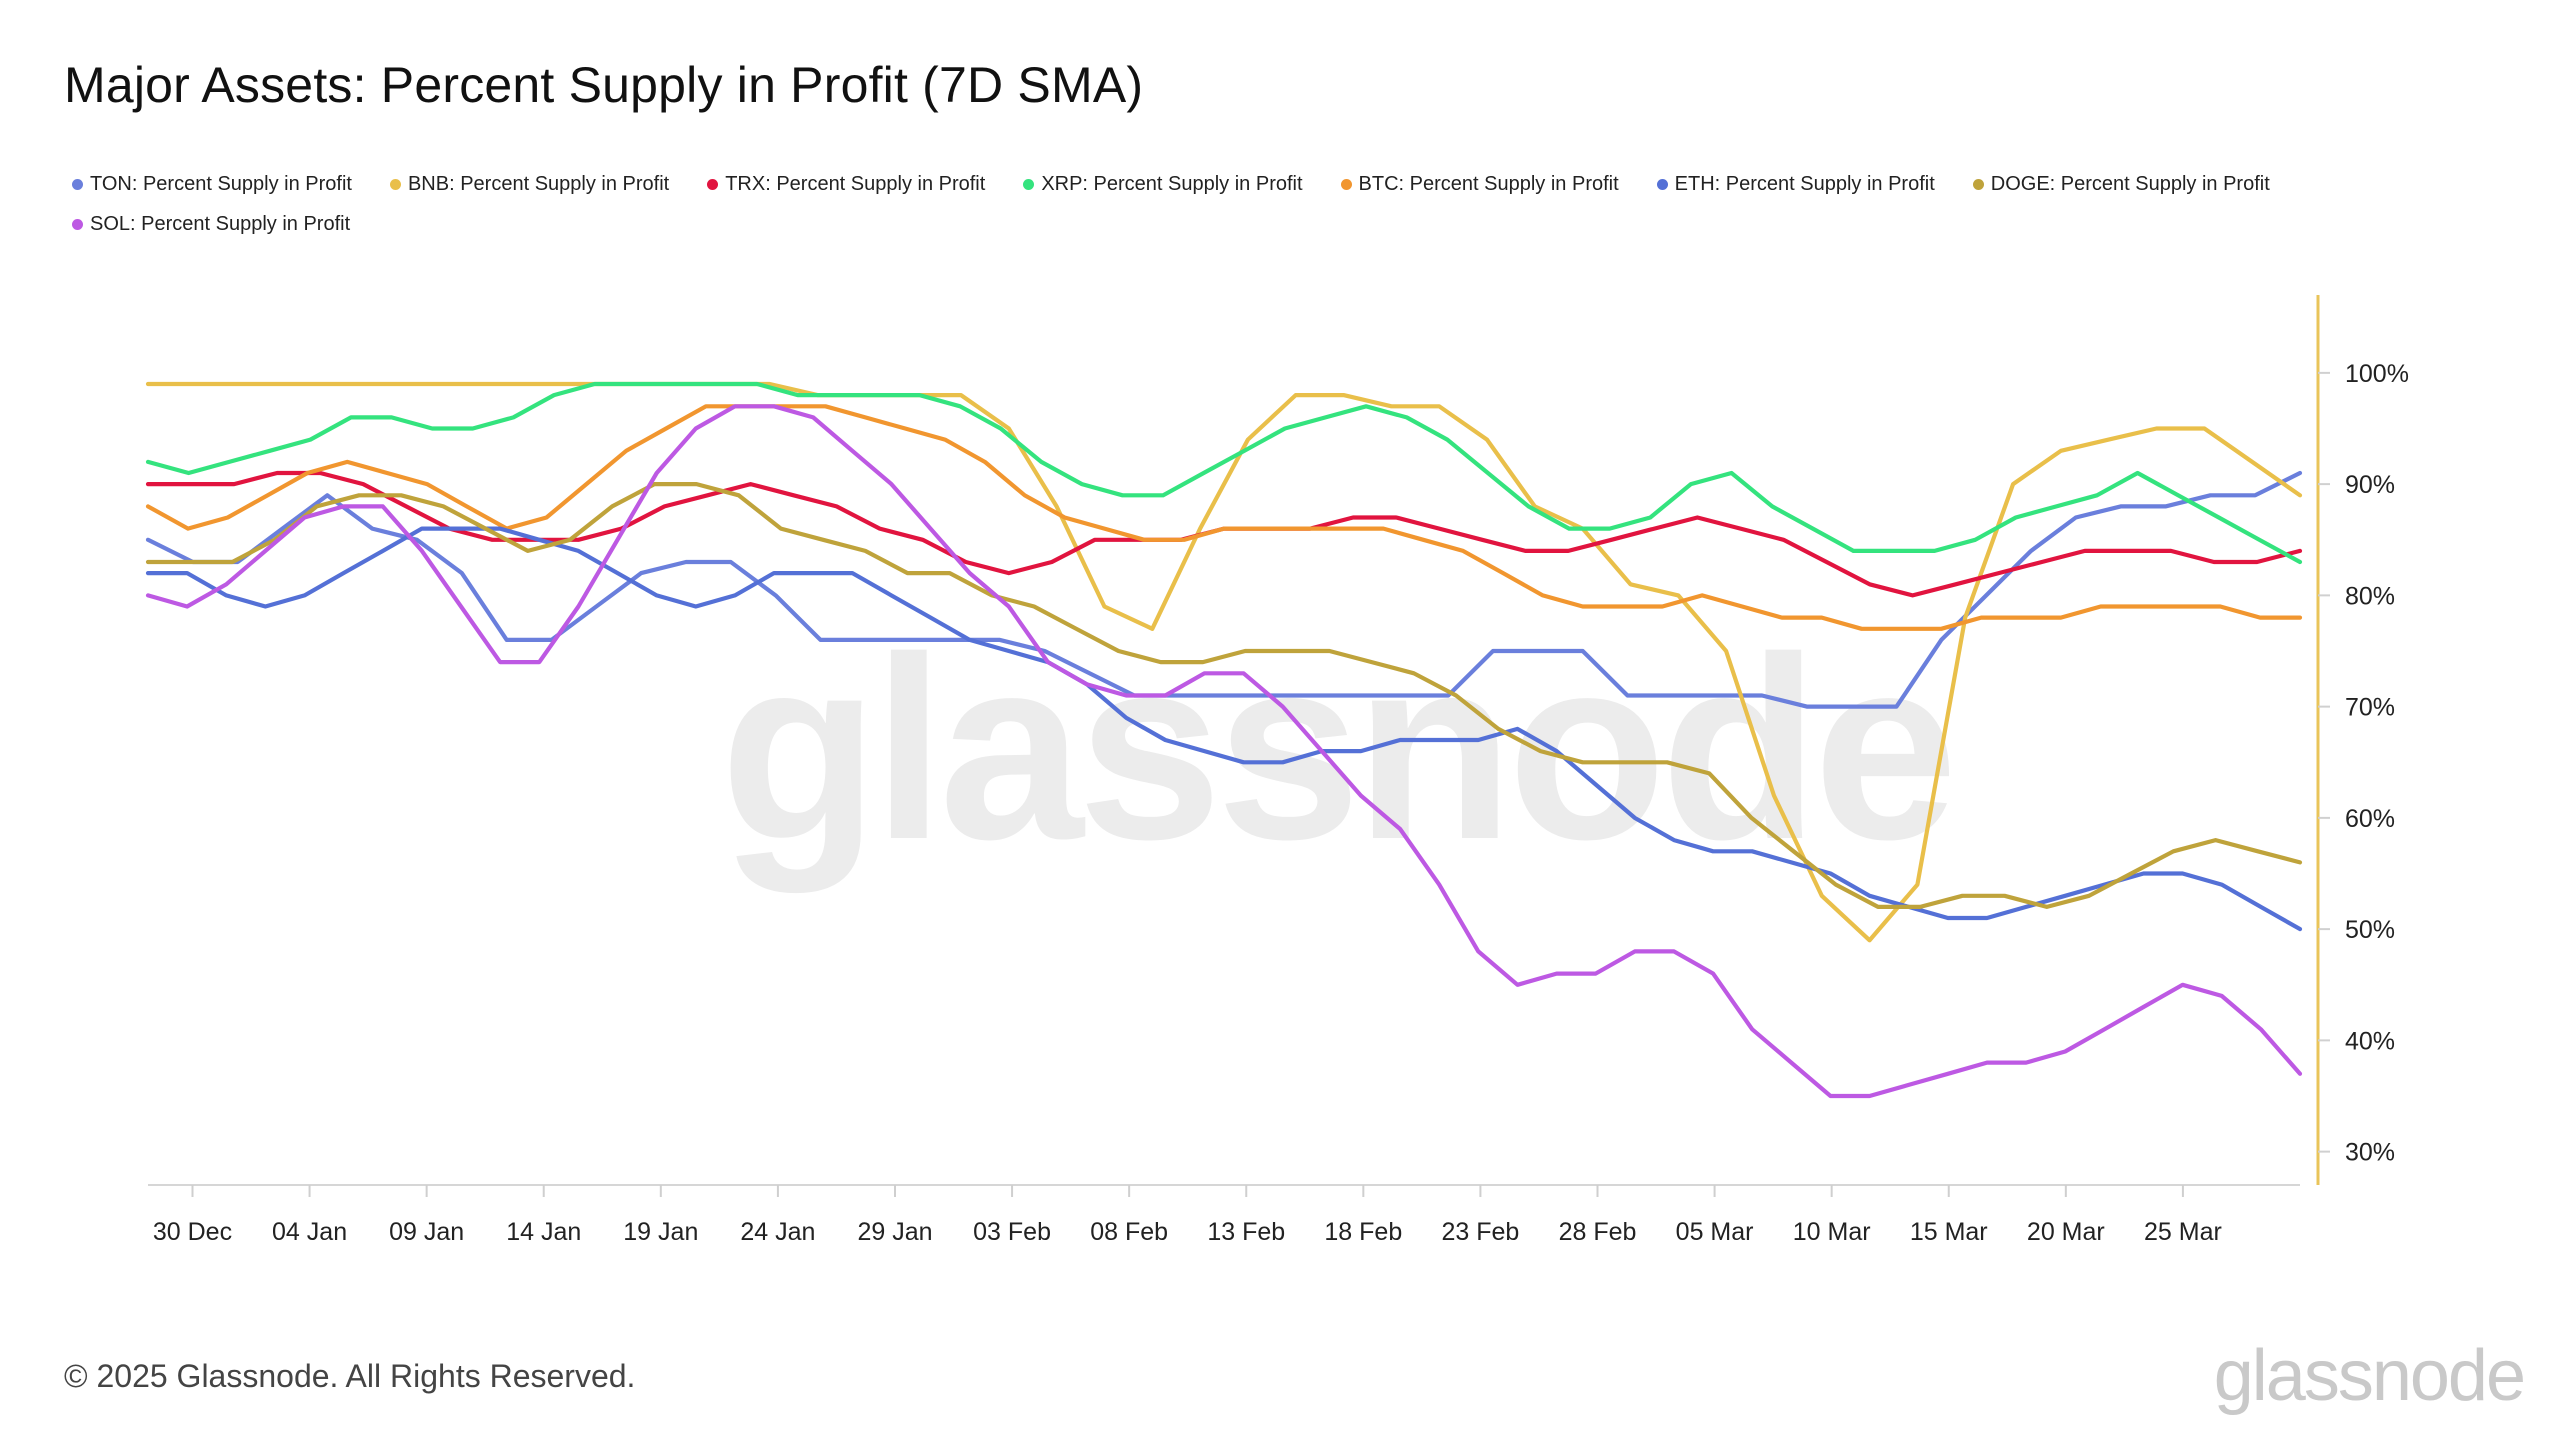  Describe the element at coordinates (846, 184) in the screenshot. I see `legend-item: TRX: Percent Supply in Profit` at that location.